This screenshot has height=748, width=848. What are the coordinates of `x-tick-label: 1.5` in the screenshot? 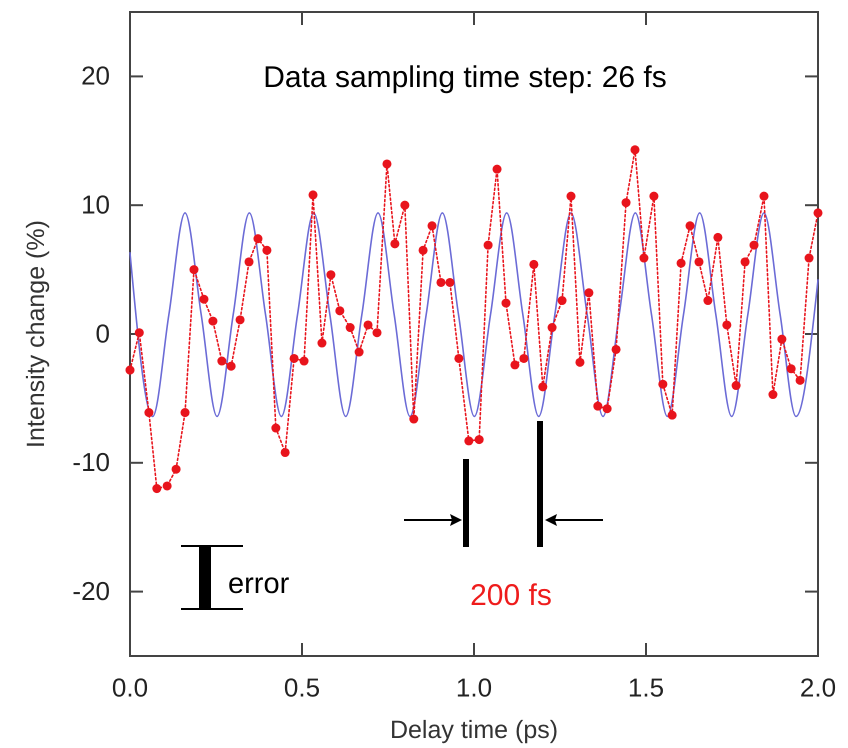 It's located at (646, 687).